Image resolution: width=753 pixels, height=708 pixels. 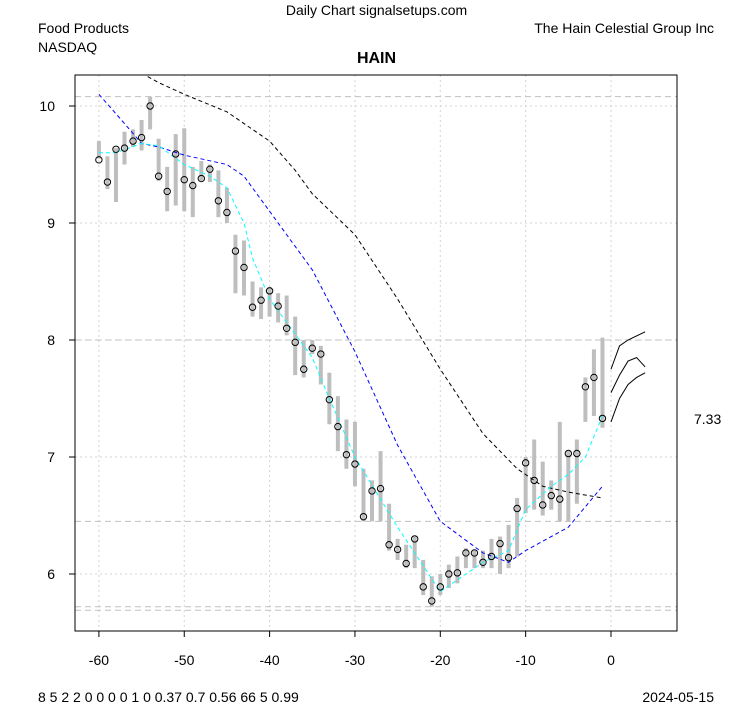 I want to click on chart-title: HAIN, so click(x=376, y=58).